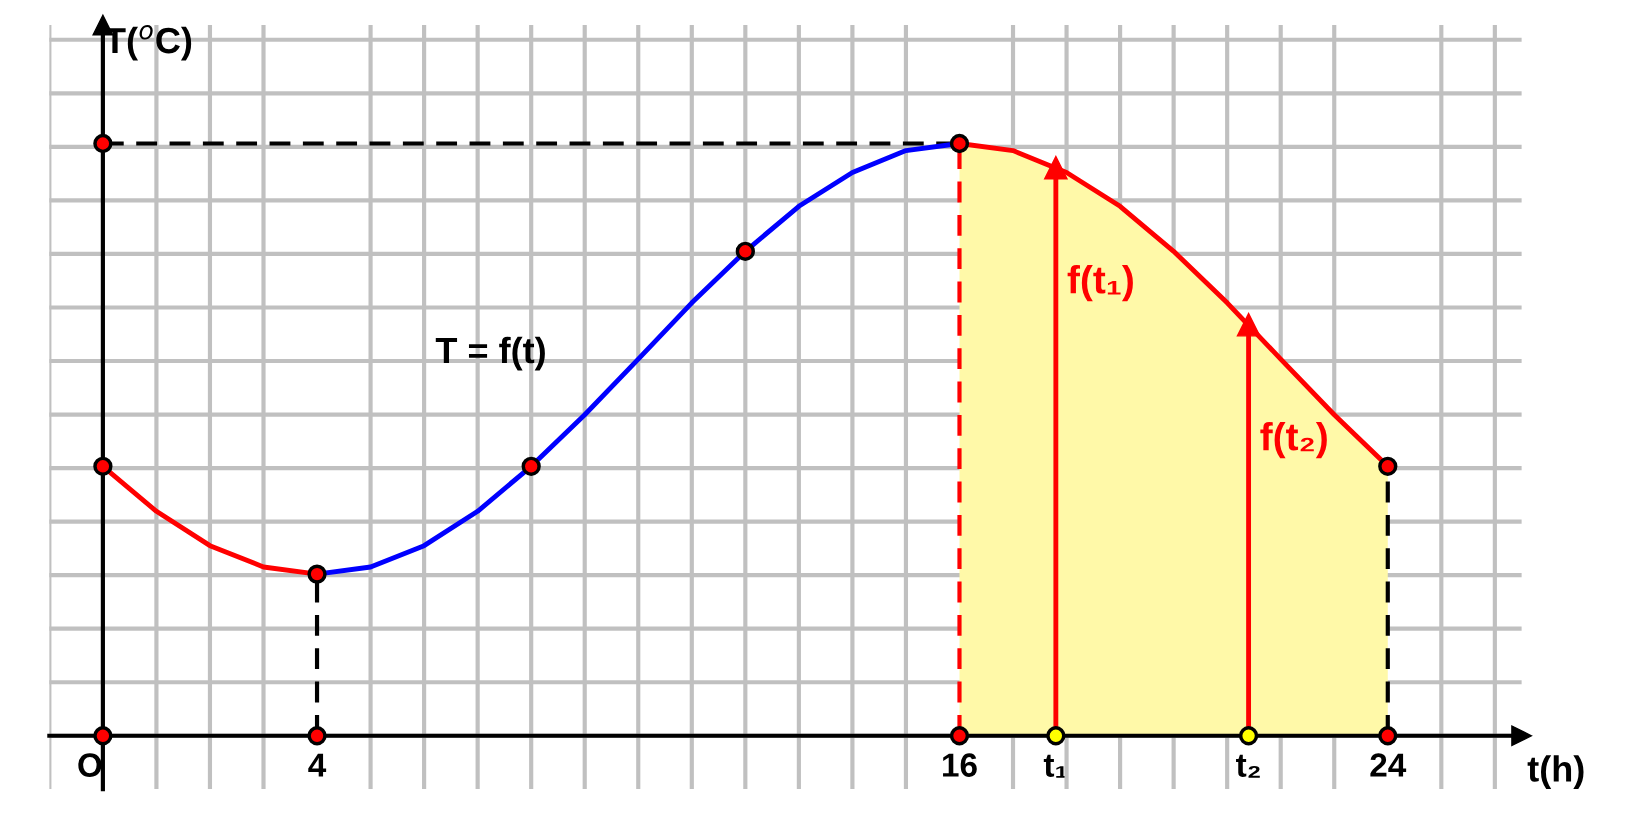  I want to click on x-tick-label: t₂, so click(1248, 766).